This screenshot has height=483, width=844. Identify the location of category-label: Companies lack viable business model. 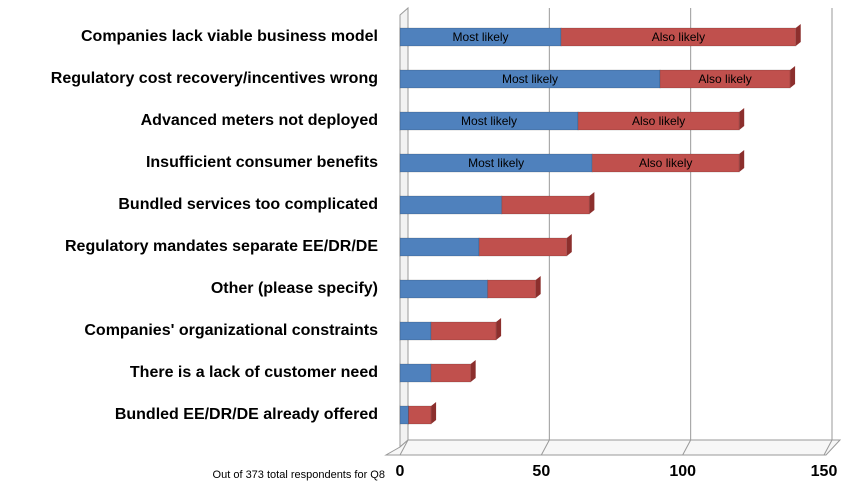
(229, 36).